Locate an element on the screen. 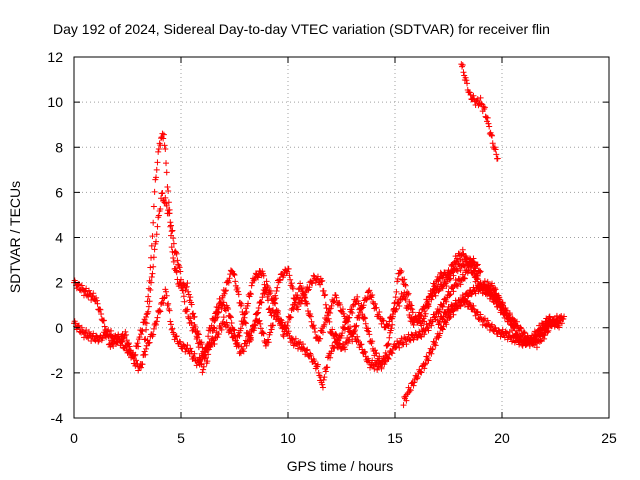  y-tick-label: 2 is located at coordinates (59, 283).